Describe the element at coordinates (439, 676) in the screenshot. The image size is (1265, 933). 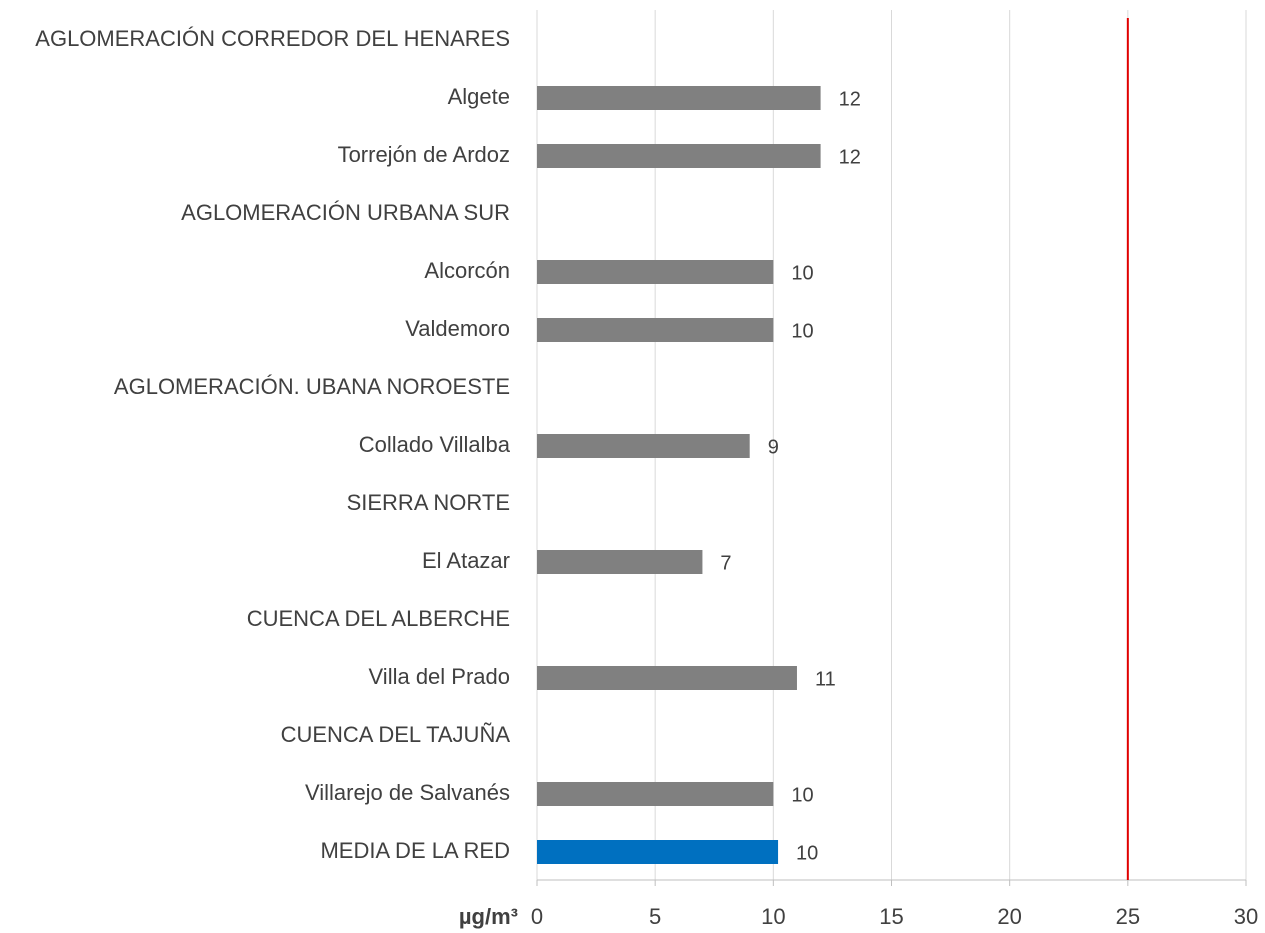
I see `y-tick-label: Villa del Prado` at that location.